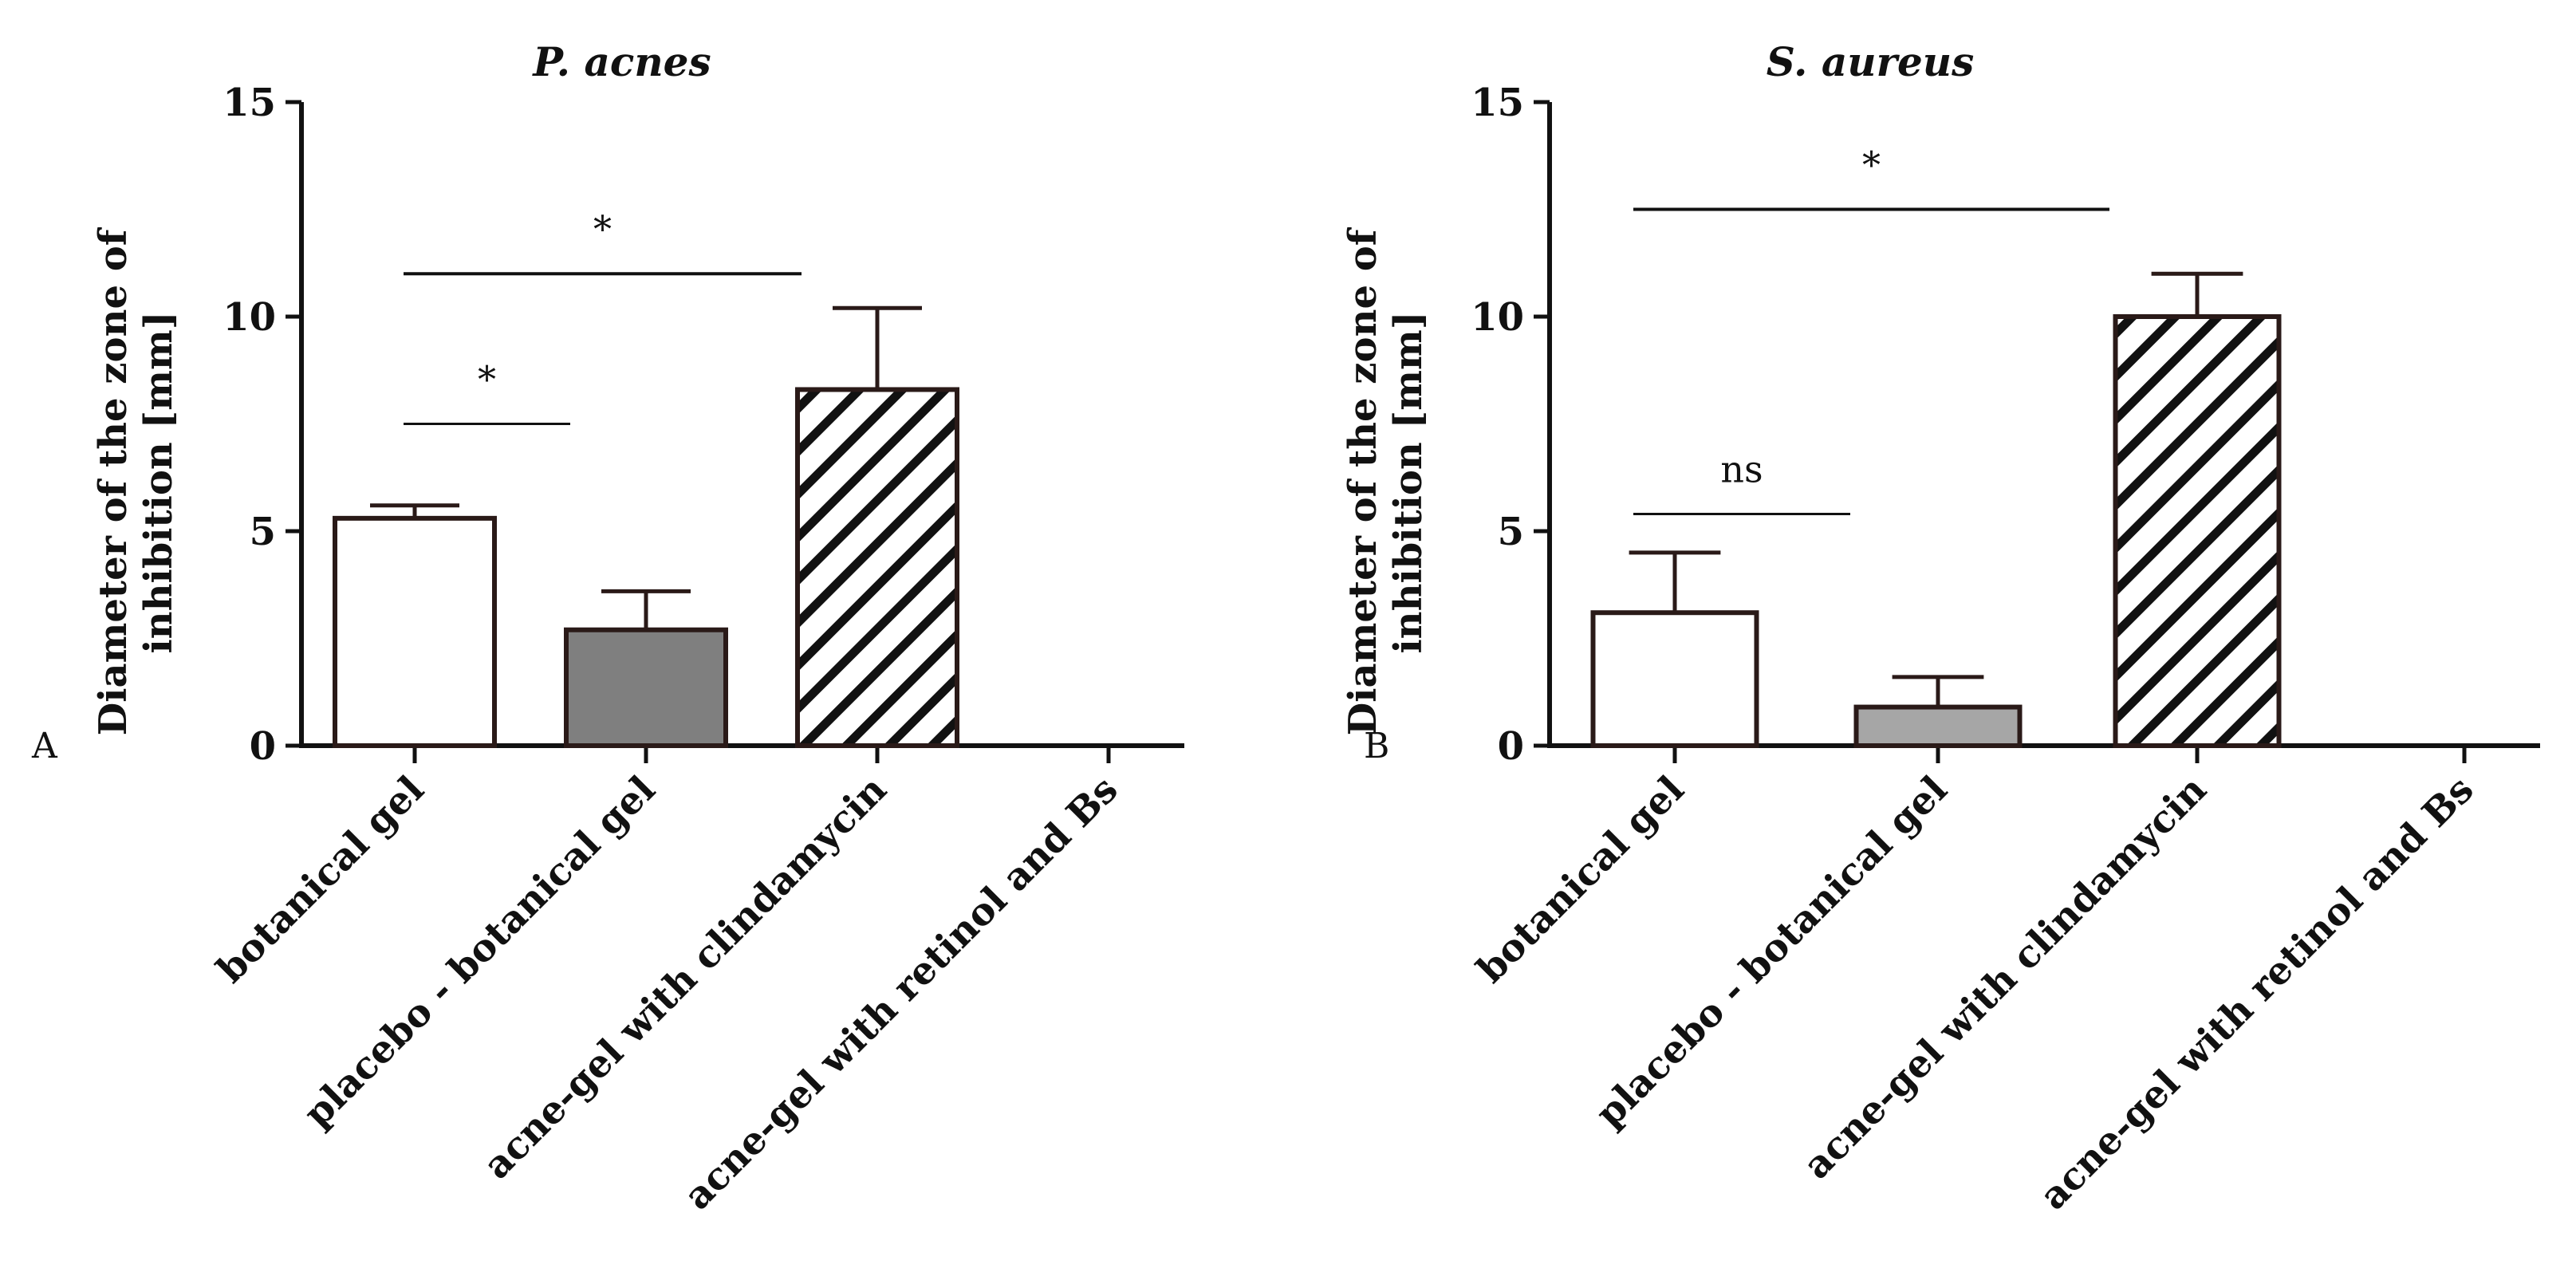 Image resolution: width=2576 pixels, height=1288 pixels. What do you see at coordinates (1741, 468) in the screenshot?
I see `significance-label: ns` at bounding box center [1741, 468].